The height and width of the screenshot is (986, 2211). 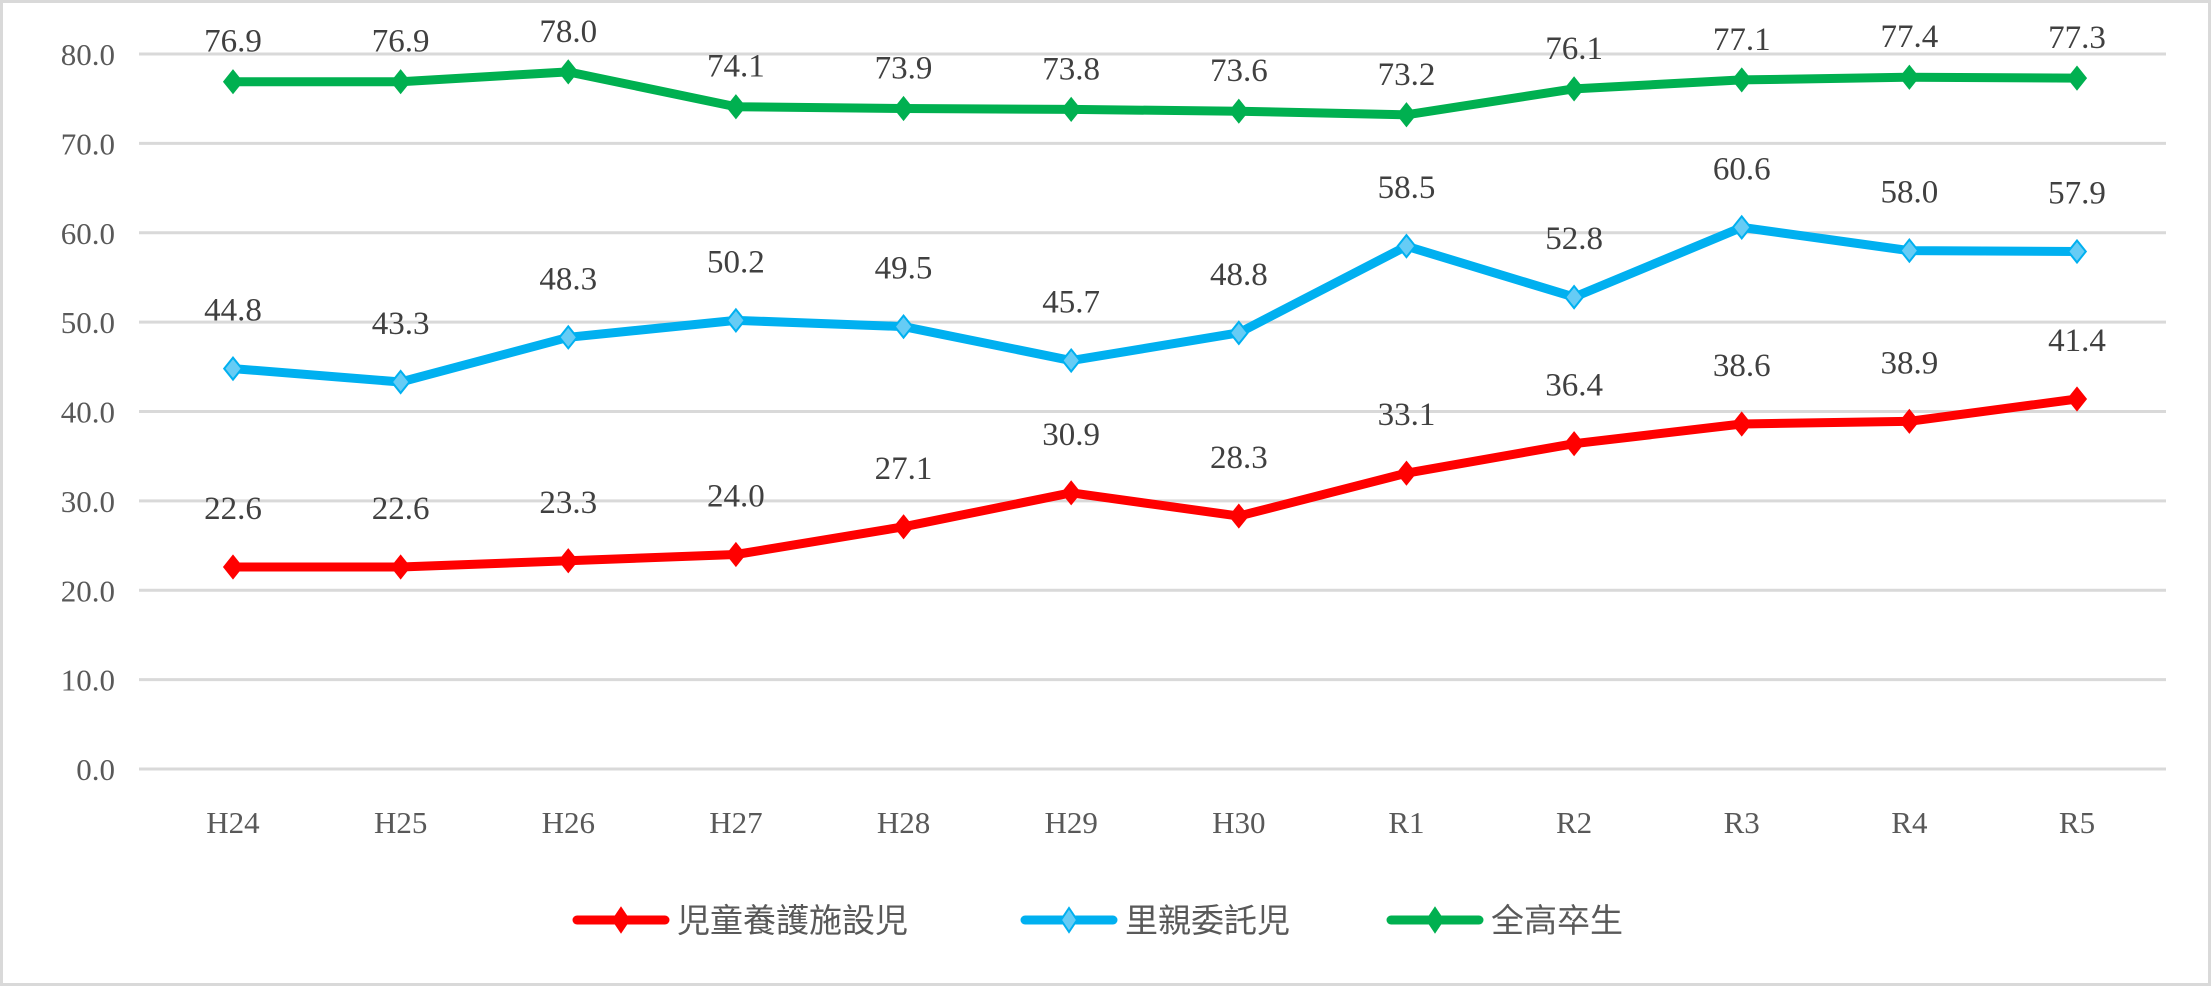 I want to click on data-label: 36.4, so click(x=1574, y=386).